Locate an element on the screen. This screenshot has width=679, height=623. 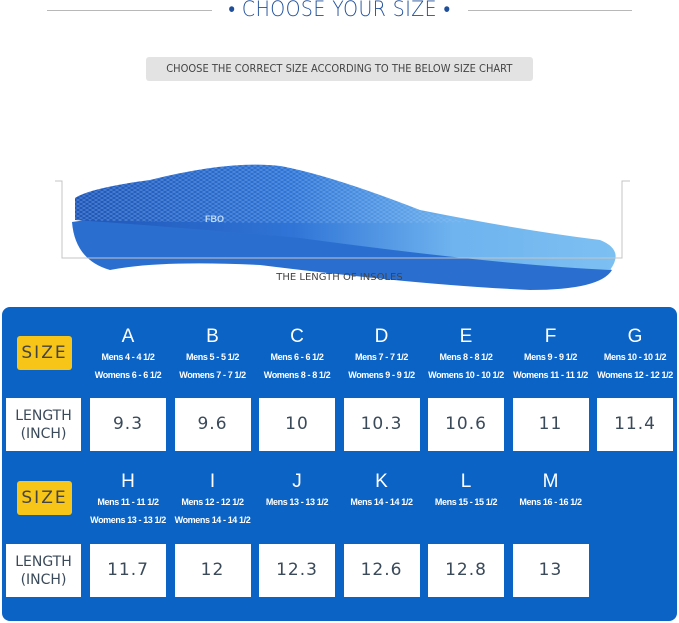
size-header-g: G Mens 10 - 10 1/2 Womens 12 - 12 1/2 is located at coordinates (635, 355).